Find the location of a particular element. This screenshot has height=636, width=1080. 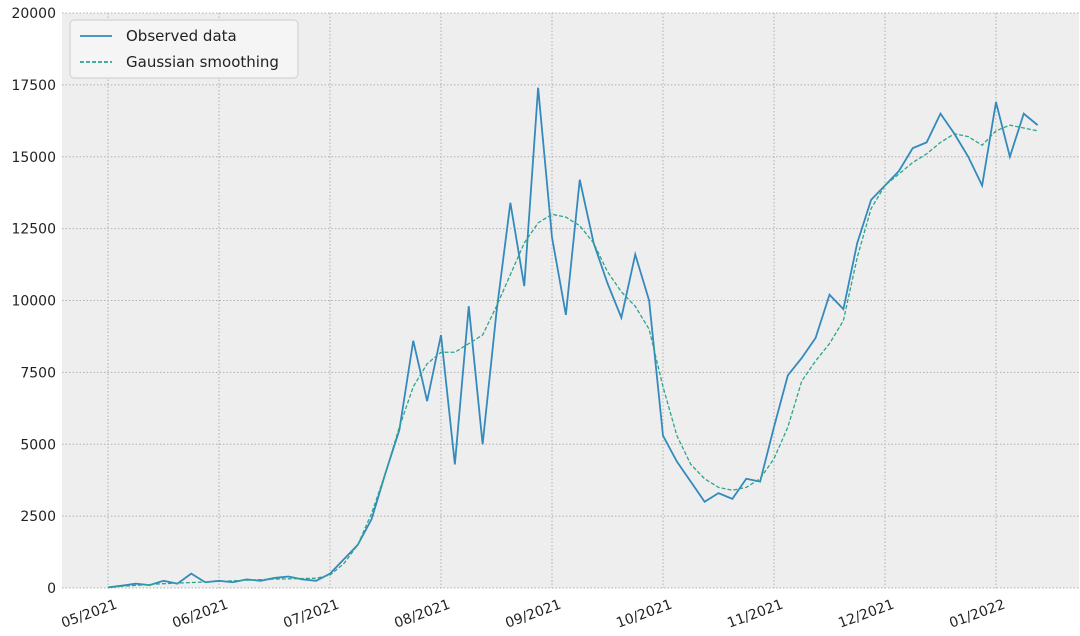

y-tick-label: 7500 is located at coordinates (38, 373).